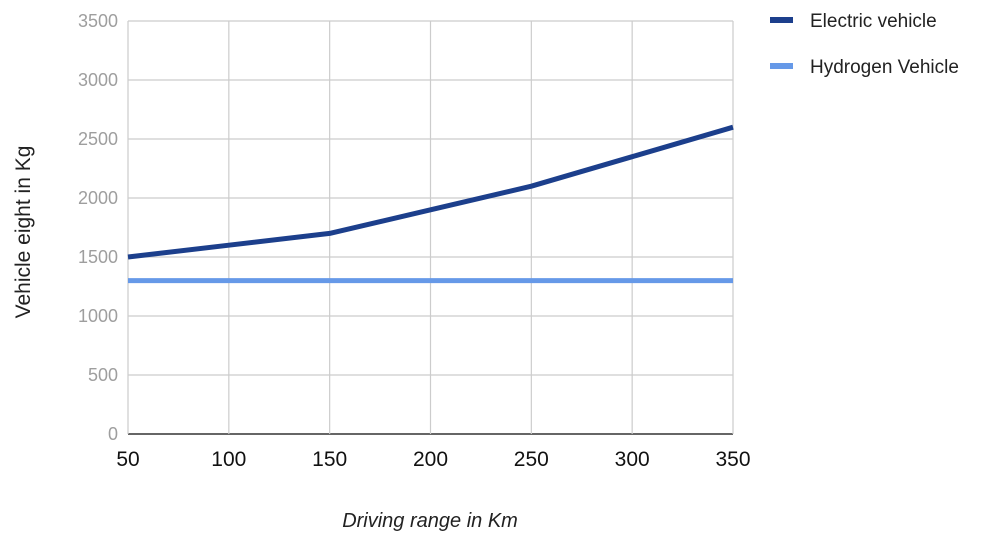  What do you see at coordinates (884, 67) in the screenshot?
I see `legend-label: Hydrogen Vehicle` at bounding box center [884, 67].